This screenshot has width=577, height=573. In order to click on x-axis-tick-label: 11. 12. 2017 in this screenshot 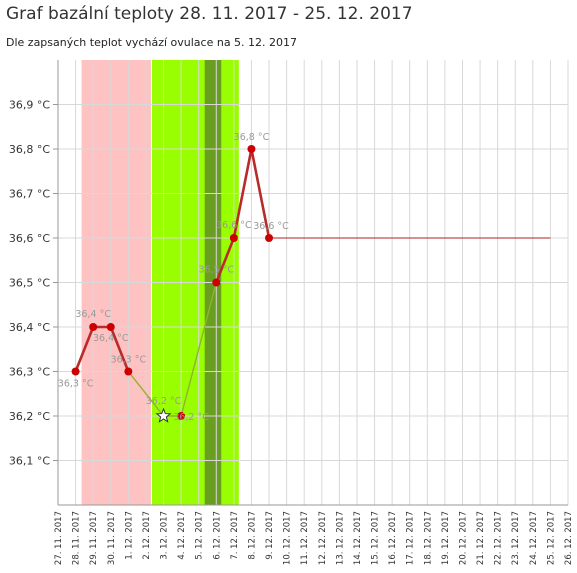, I will do `click(305, 538)`.